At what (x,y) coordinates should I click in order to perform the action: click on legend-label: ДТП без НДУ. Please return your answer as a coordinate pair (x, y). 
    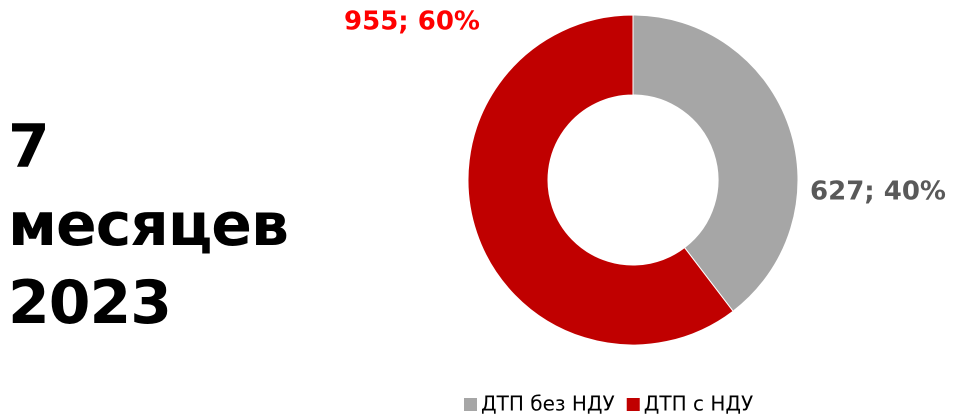
    Looking at the image, I should click on (548, 404).